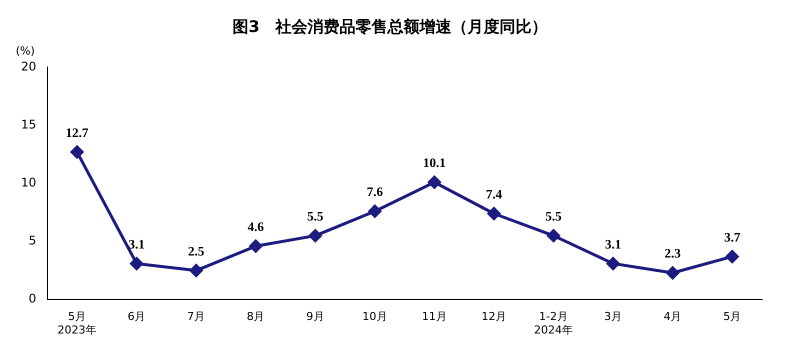 The height and width of the screenshot is (348, 800). I want to click on data-label: 4.6, so click(256, 226).